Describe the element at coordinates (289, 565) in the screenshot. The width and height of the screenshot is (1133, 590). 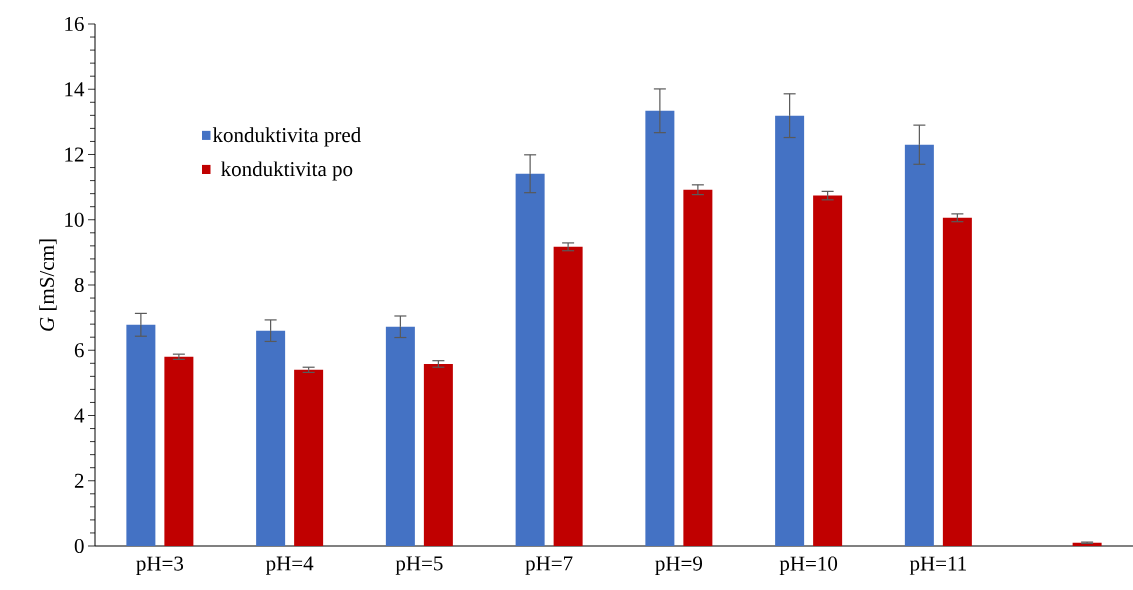
I see `x-tick-label: pH=4` at that location.